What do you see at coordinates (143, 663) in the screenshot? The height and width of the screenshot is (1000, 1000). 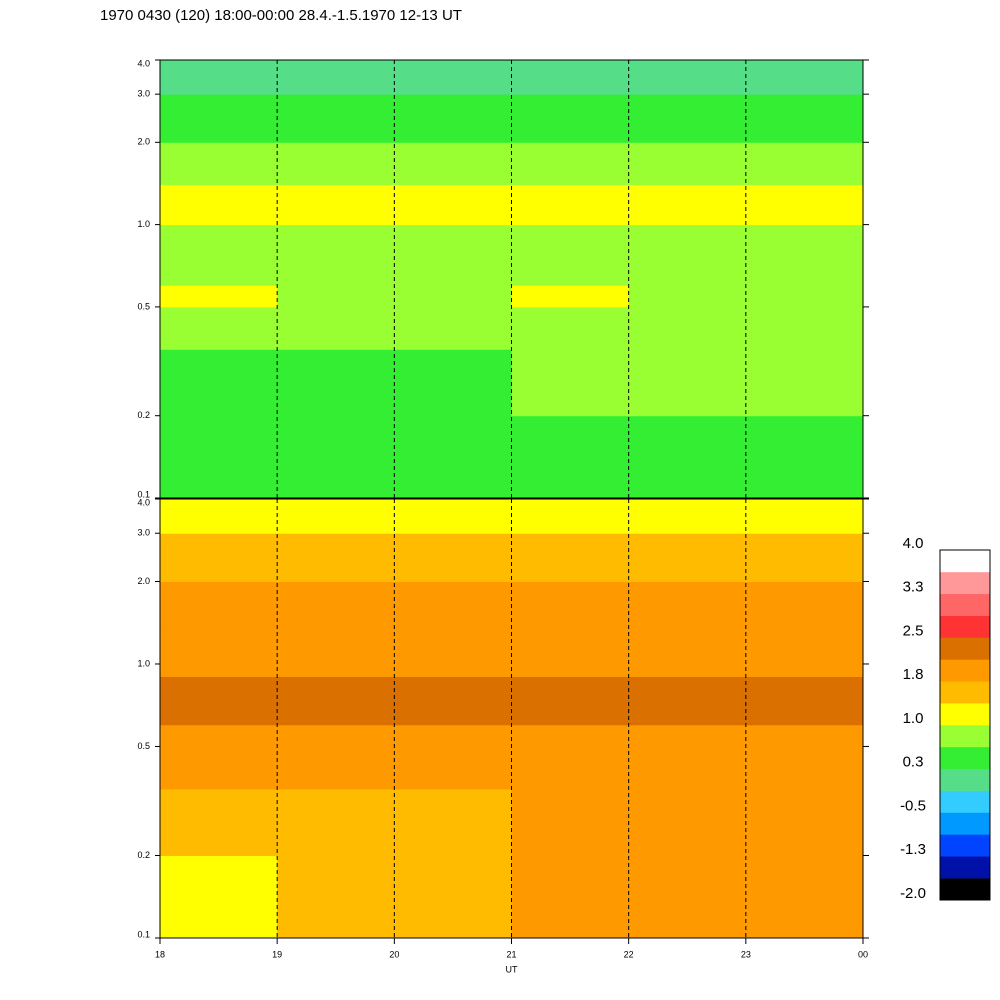 I see `y-tick-label: 1.0` at bounding box center [143, 663].